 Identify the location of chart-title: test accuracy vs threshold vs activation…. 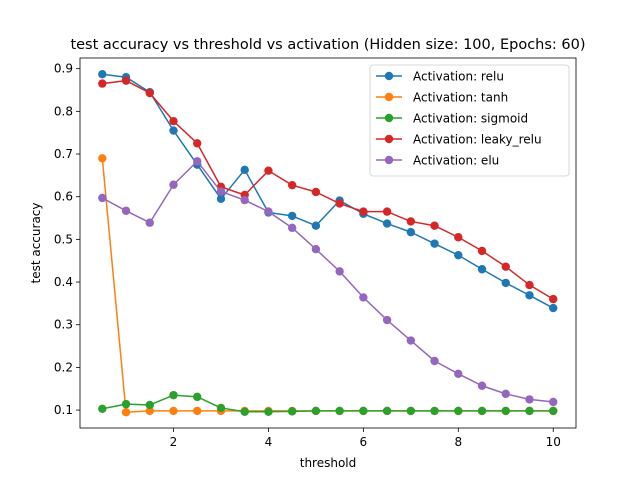
(327, 45).